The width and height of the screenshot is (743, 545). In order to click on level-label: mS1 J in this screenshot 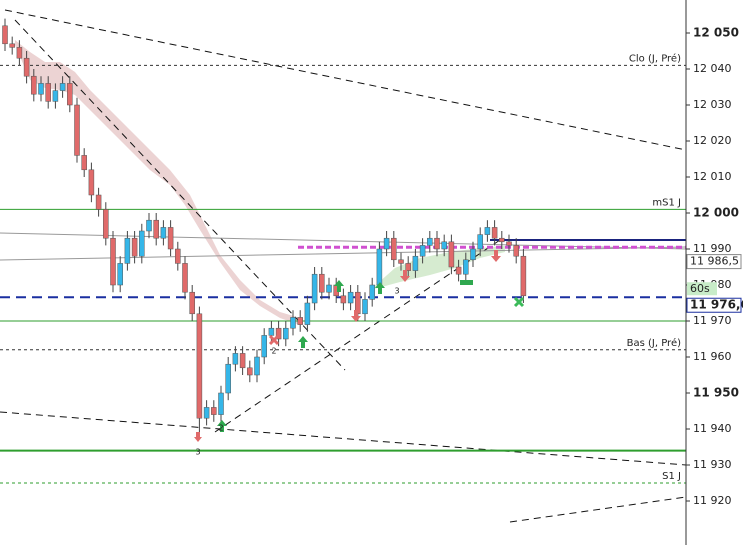, I will do `click(666, 202)`.